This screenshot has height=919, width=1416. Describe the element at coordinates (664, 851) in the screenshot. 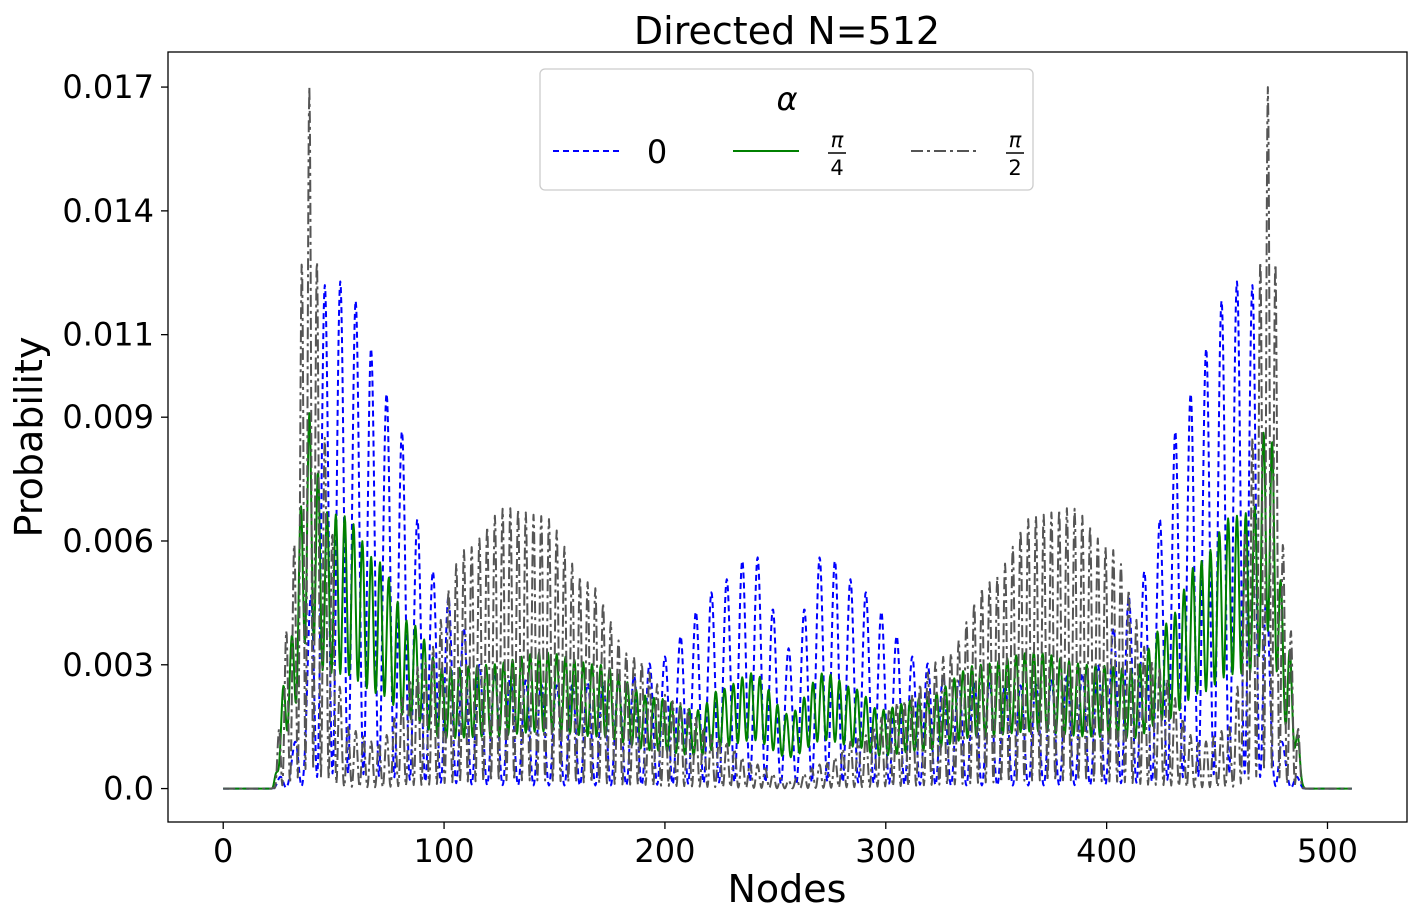

I see `x-tick-label: 200` at that location.